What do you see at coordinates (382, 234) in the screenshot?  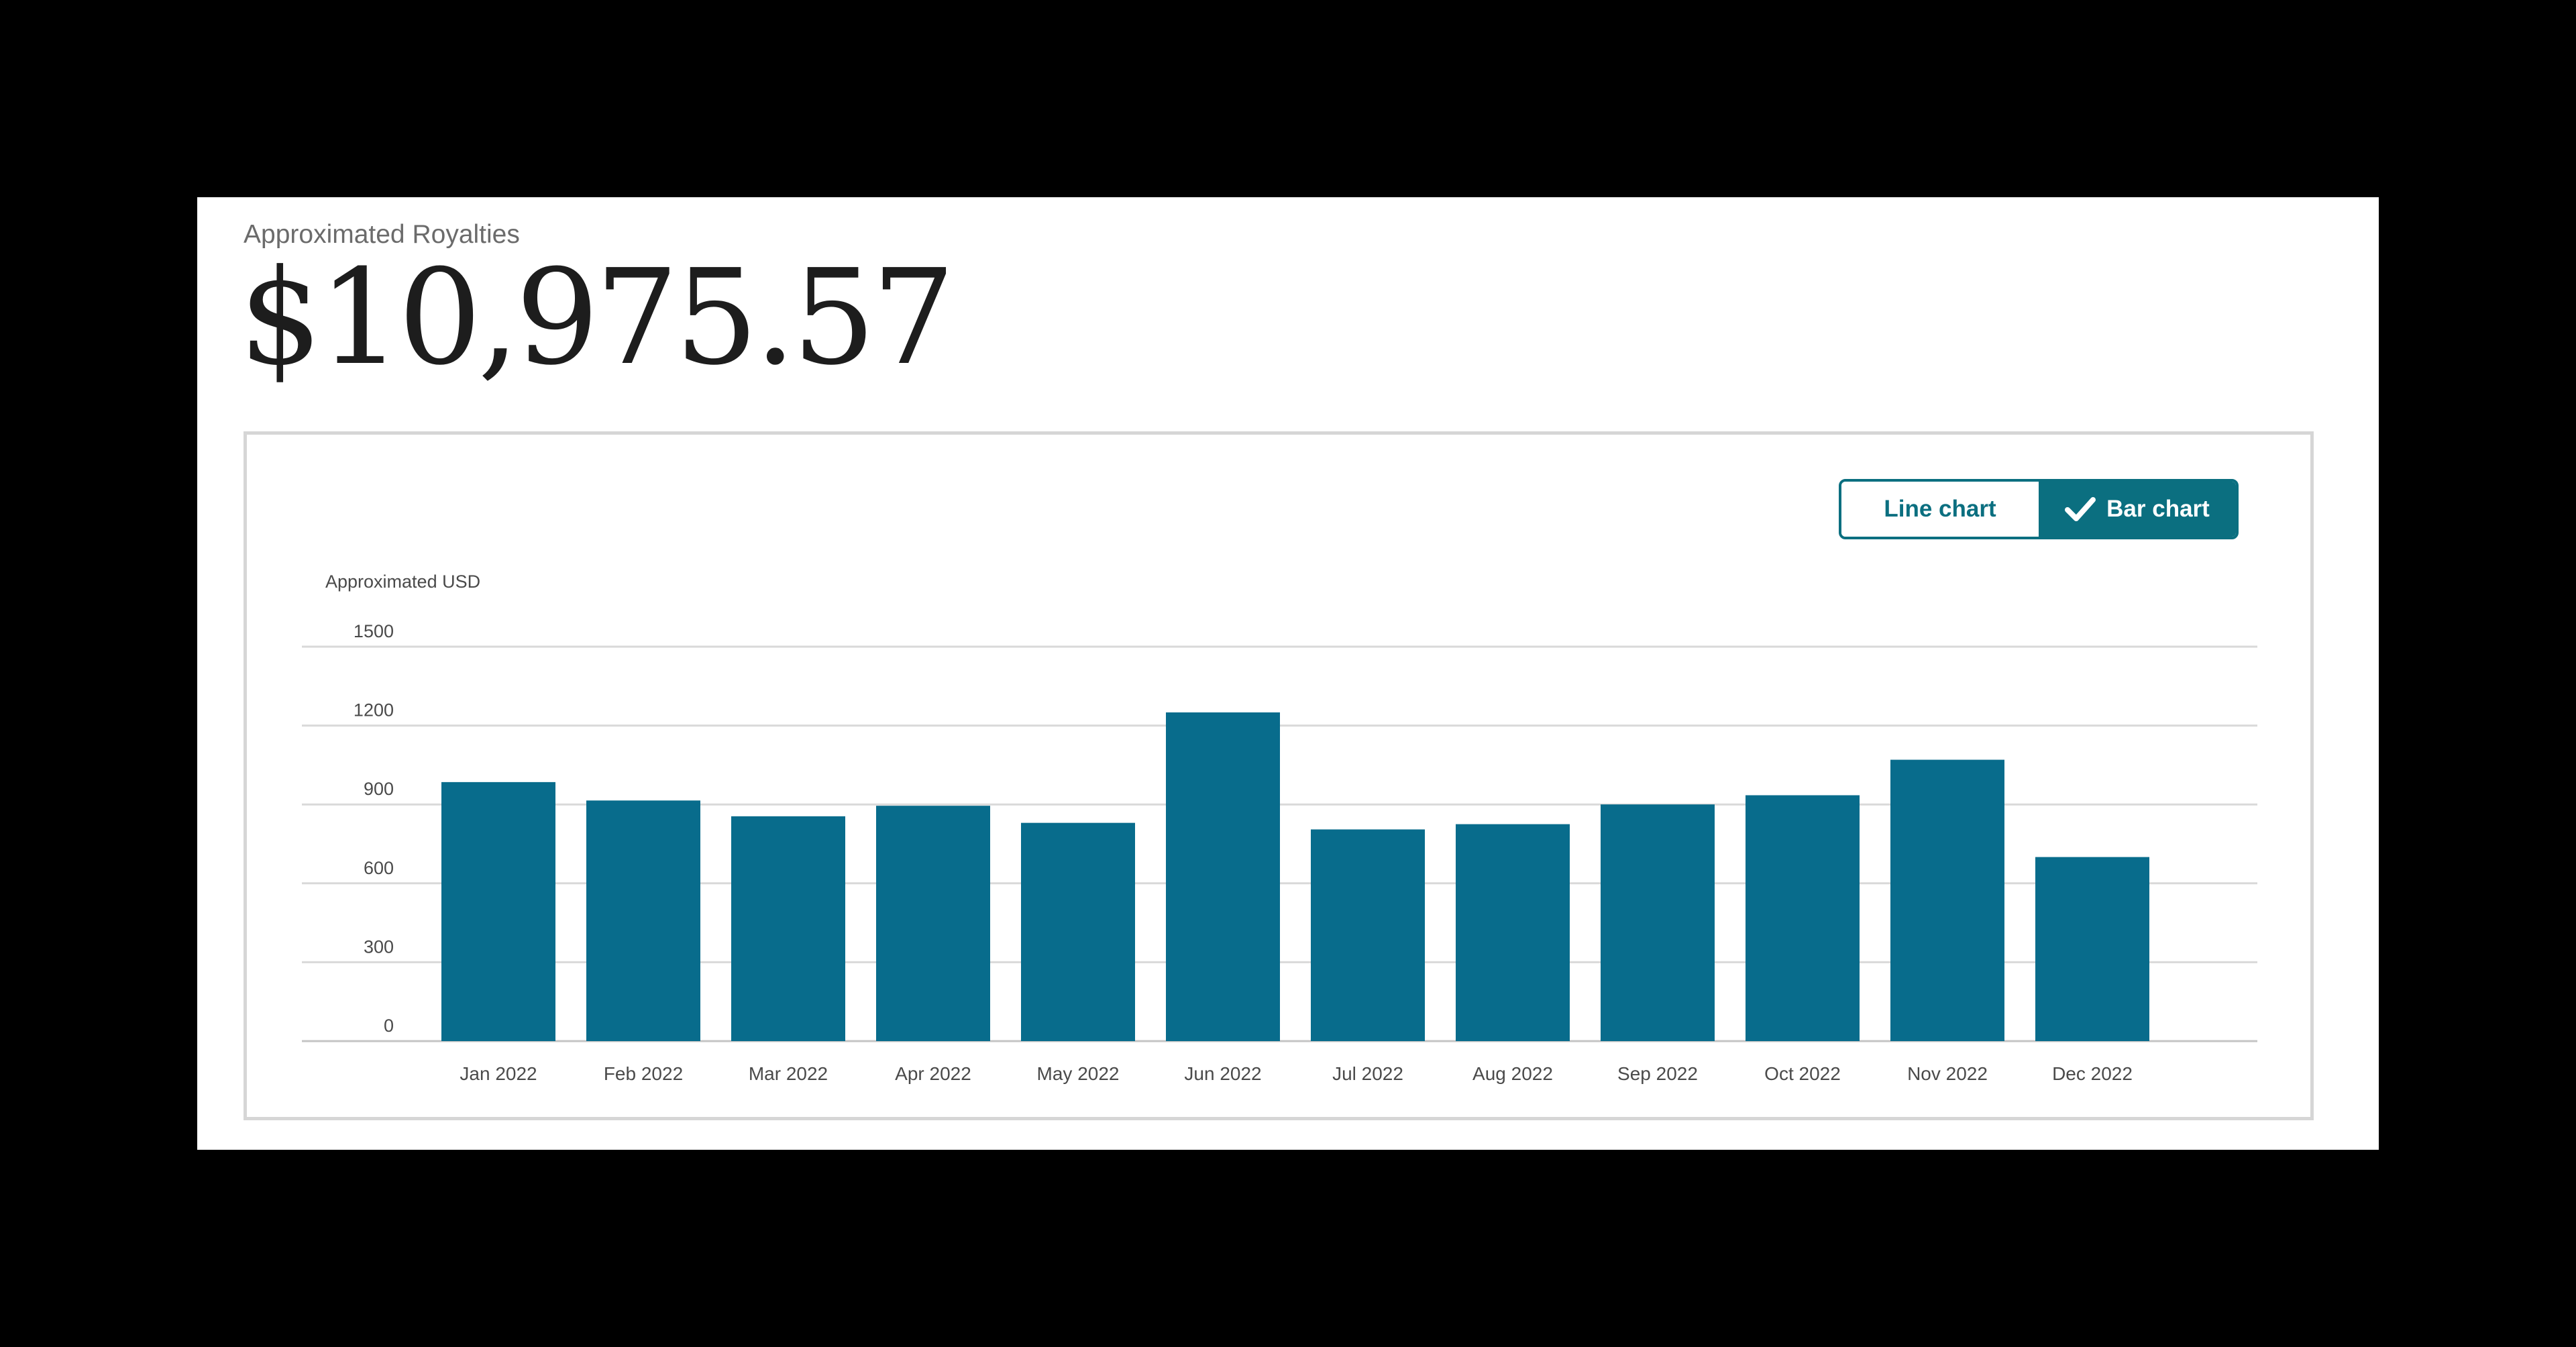 I see `royalties-subtitle: Approximated Royalties` at bounding box center [382, 234].